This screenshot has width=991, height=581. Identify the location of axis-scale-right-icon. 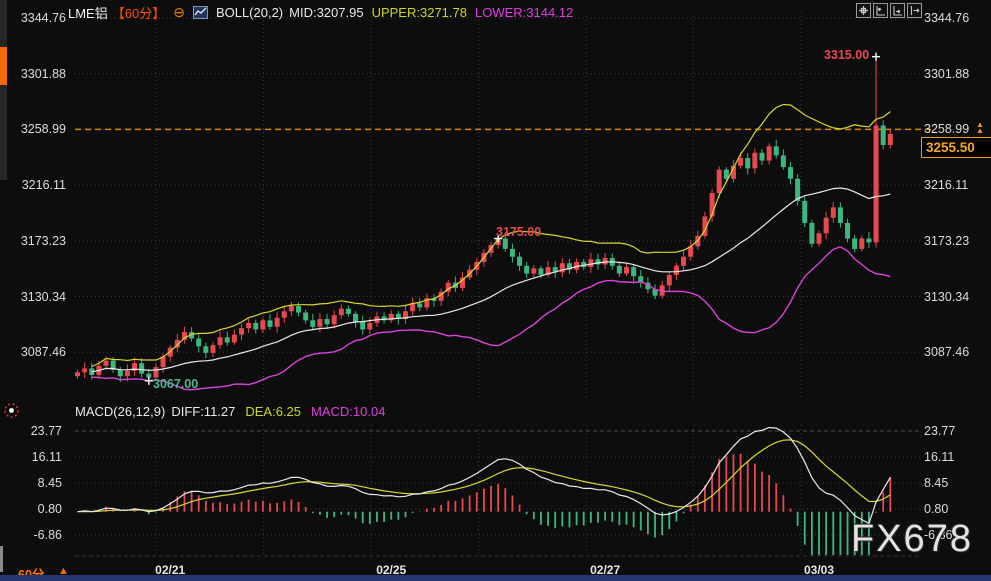
(897, 10).